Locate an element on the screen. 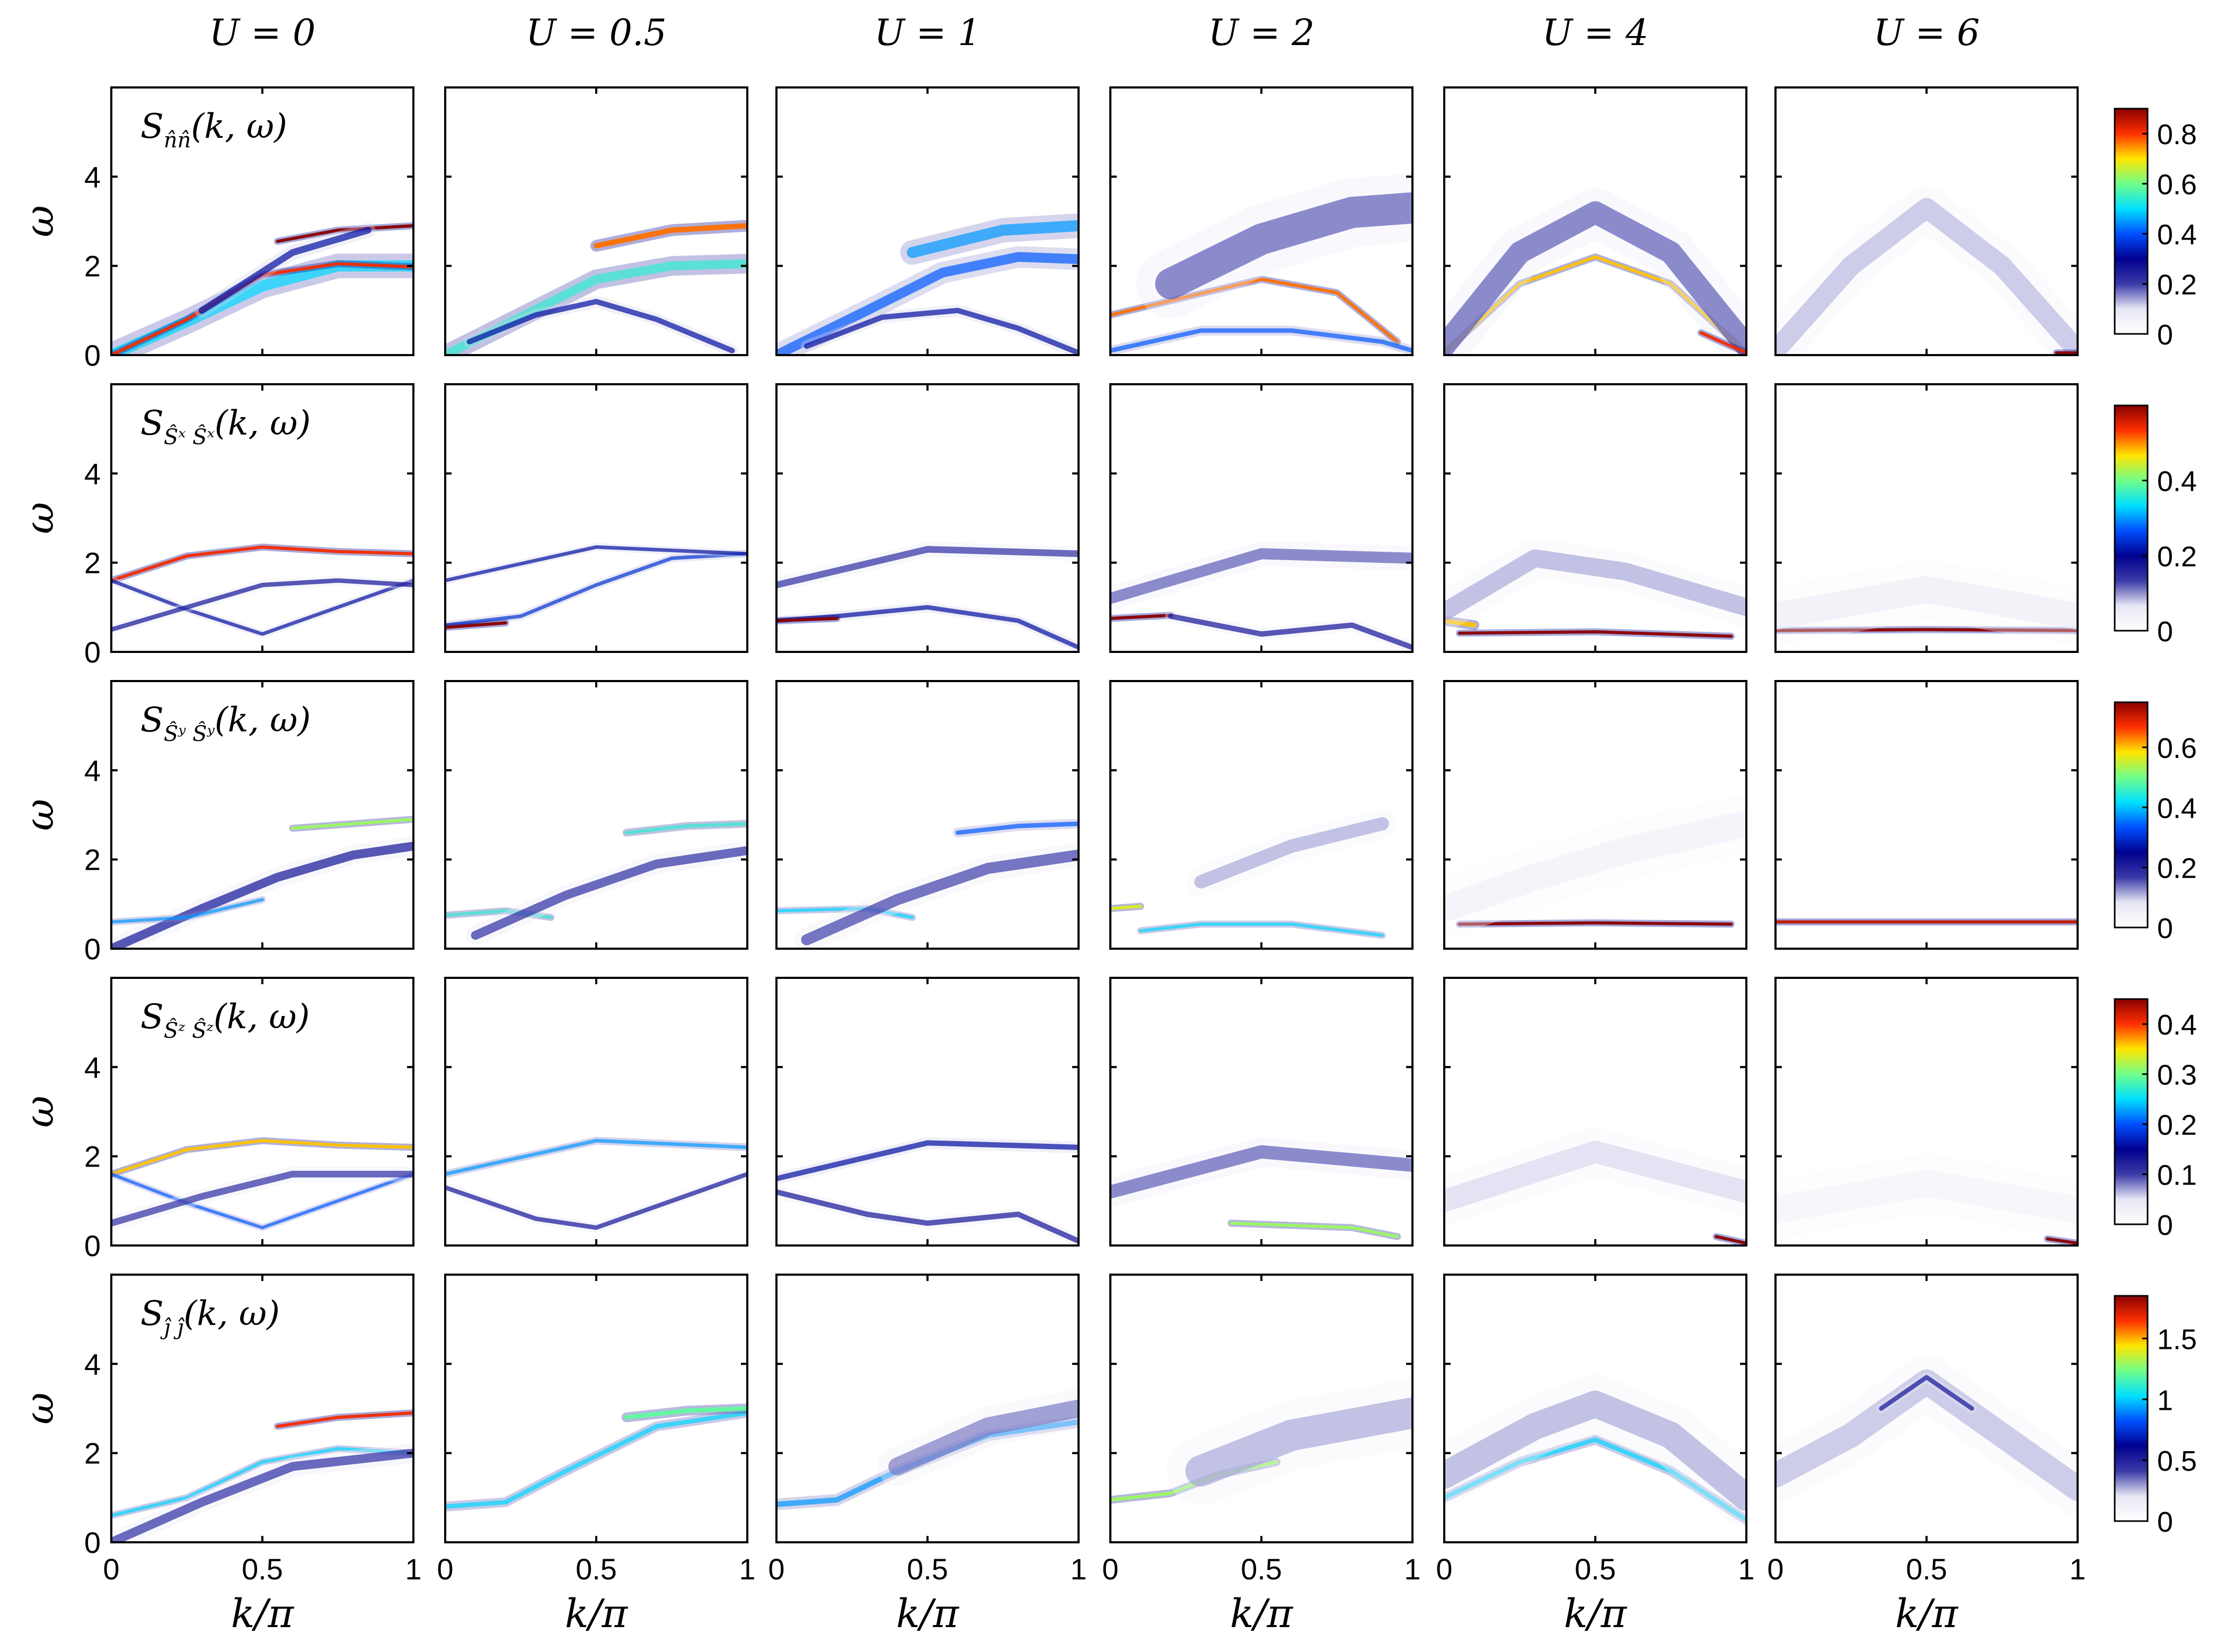 This screenshot has width=2226, height=1652. panel-r0-c2 is located at coordinates (927, 221).